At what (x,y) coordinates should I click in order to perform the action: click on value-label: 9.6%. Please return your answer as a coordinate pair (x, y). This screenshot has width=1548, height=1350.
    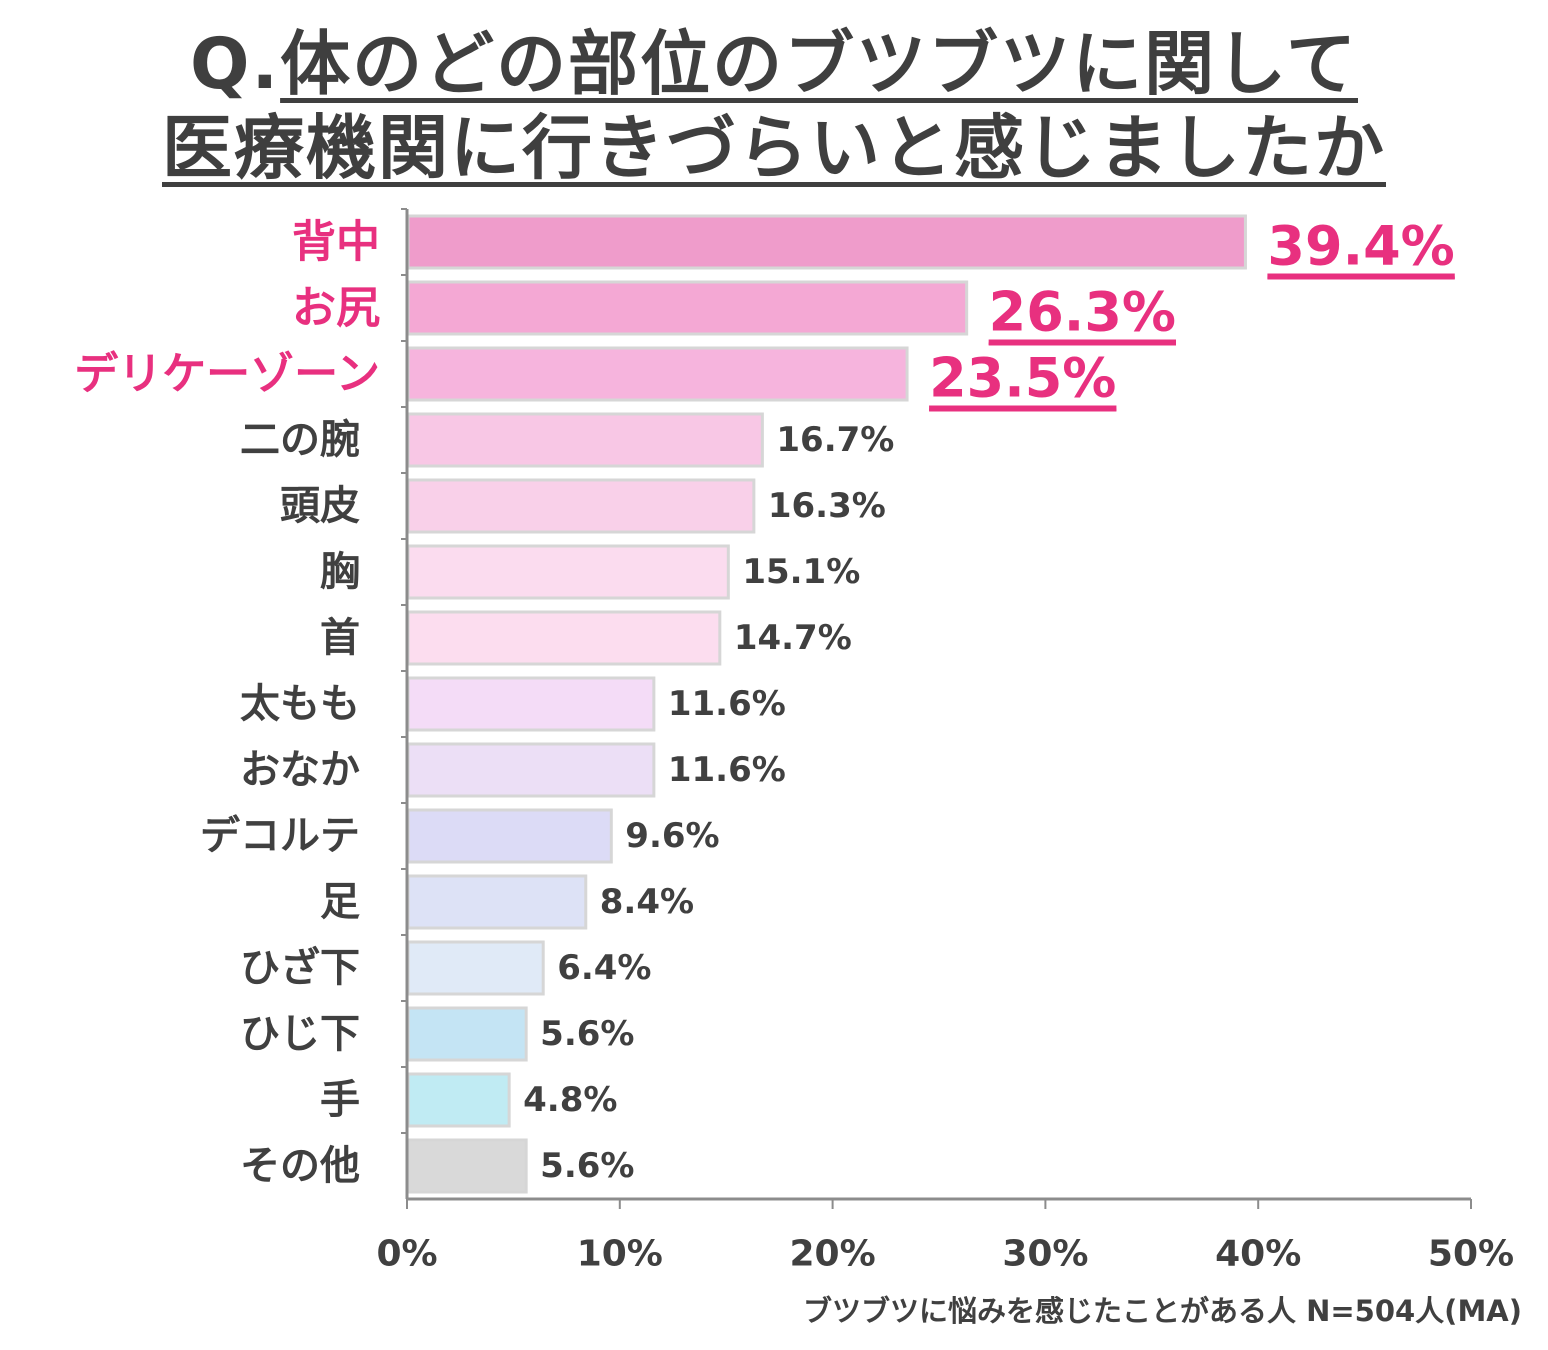
    Looking at the image, I should click on (672, 836).